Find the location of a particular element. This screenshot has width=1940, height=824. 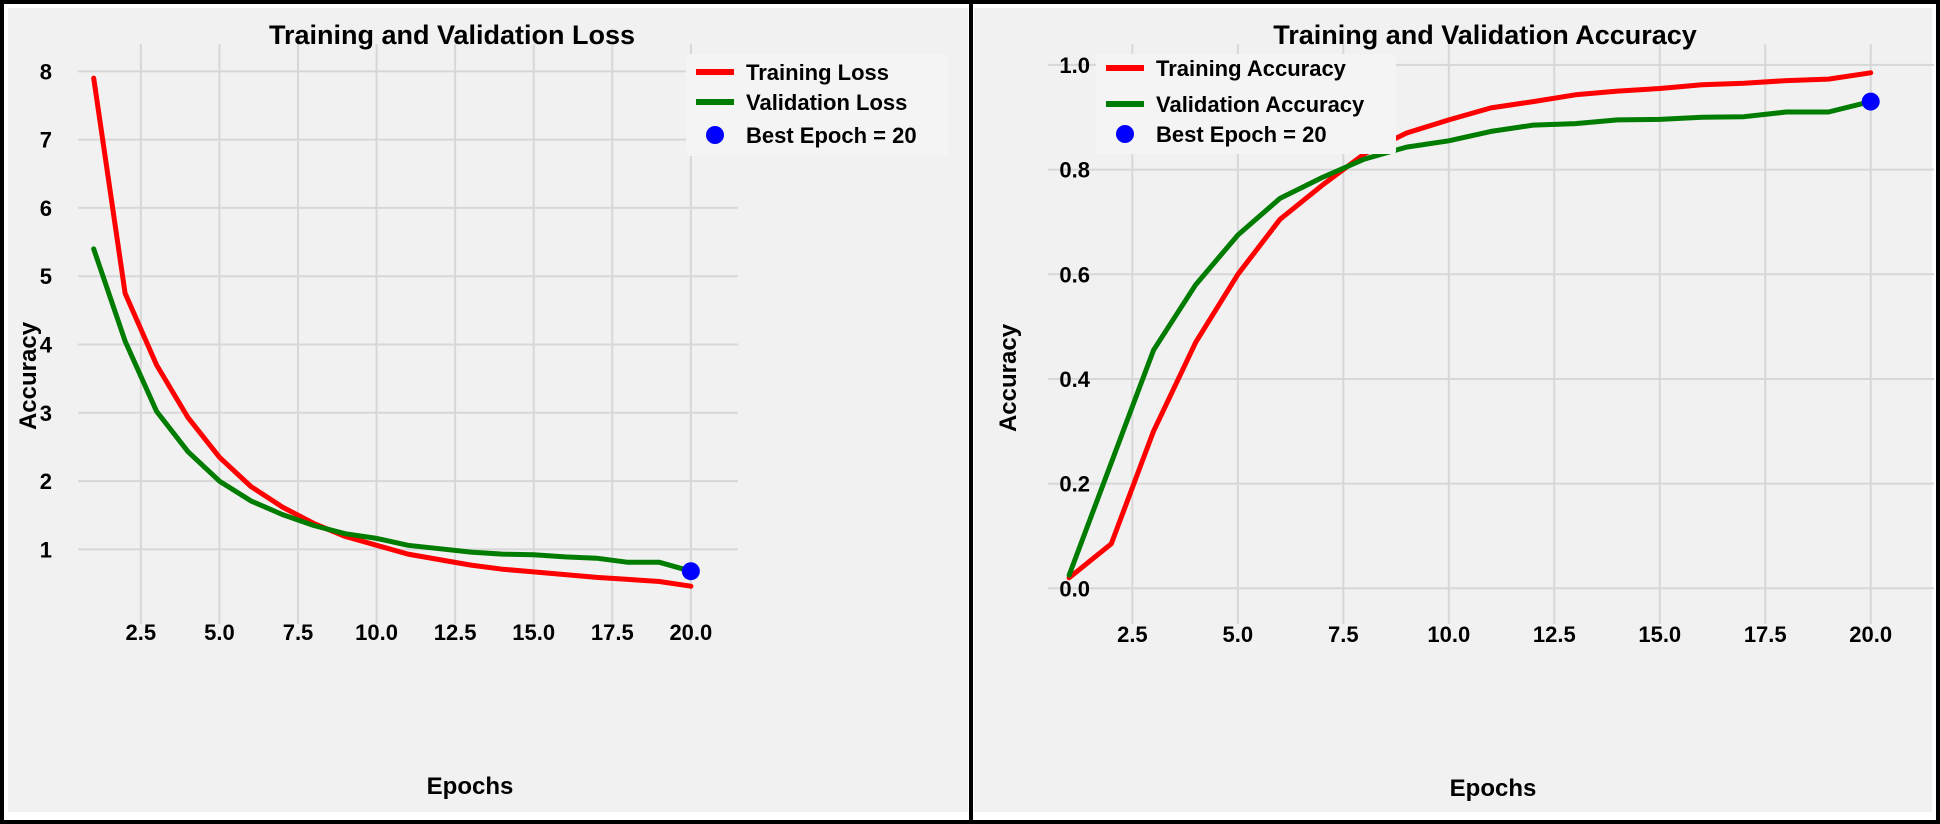

loss-legend-best-swatch is located at coordinates (715, 135).